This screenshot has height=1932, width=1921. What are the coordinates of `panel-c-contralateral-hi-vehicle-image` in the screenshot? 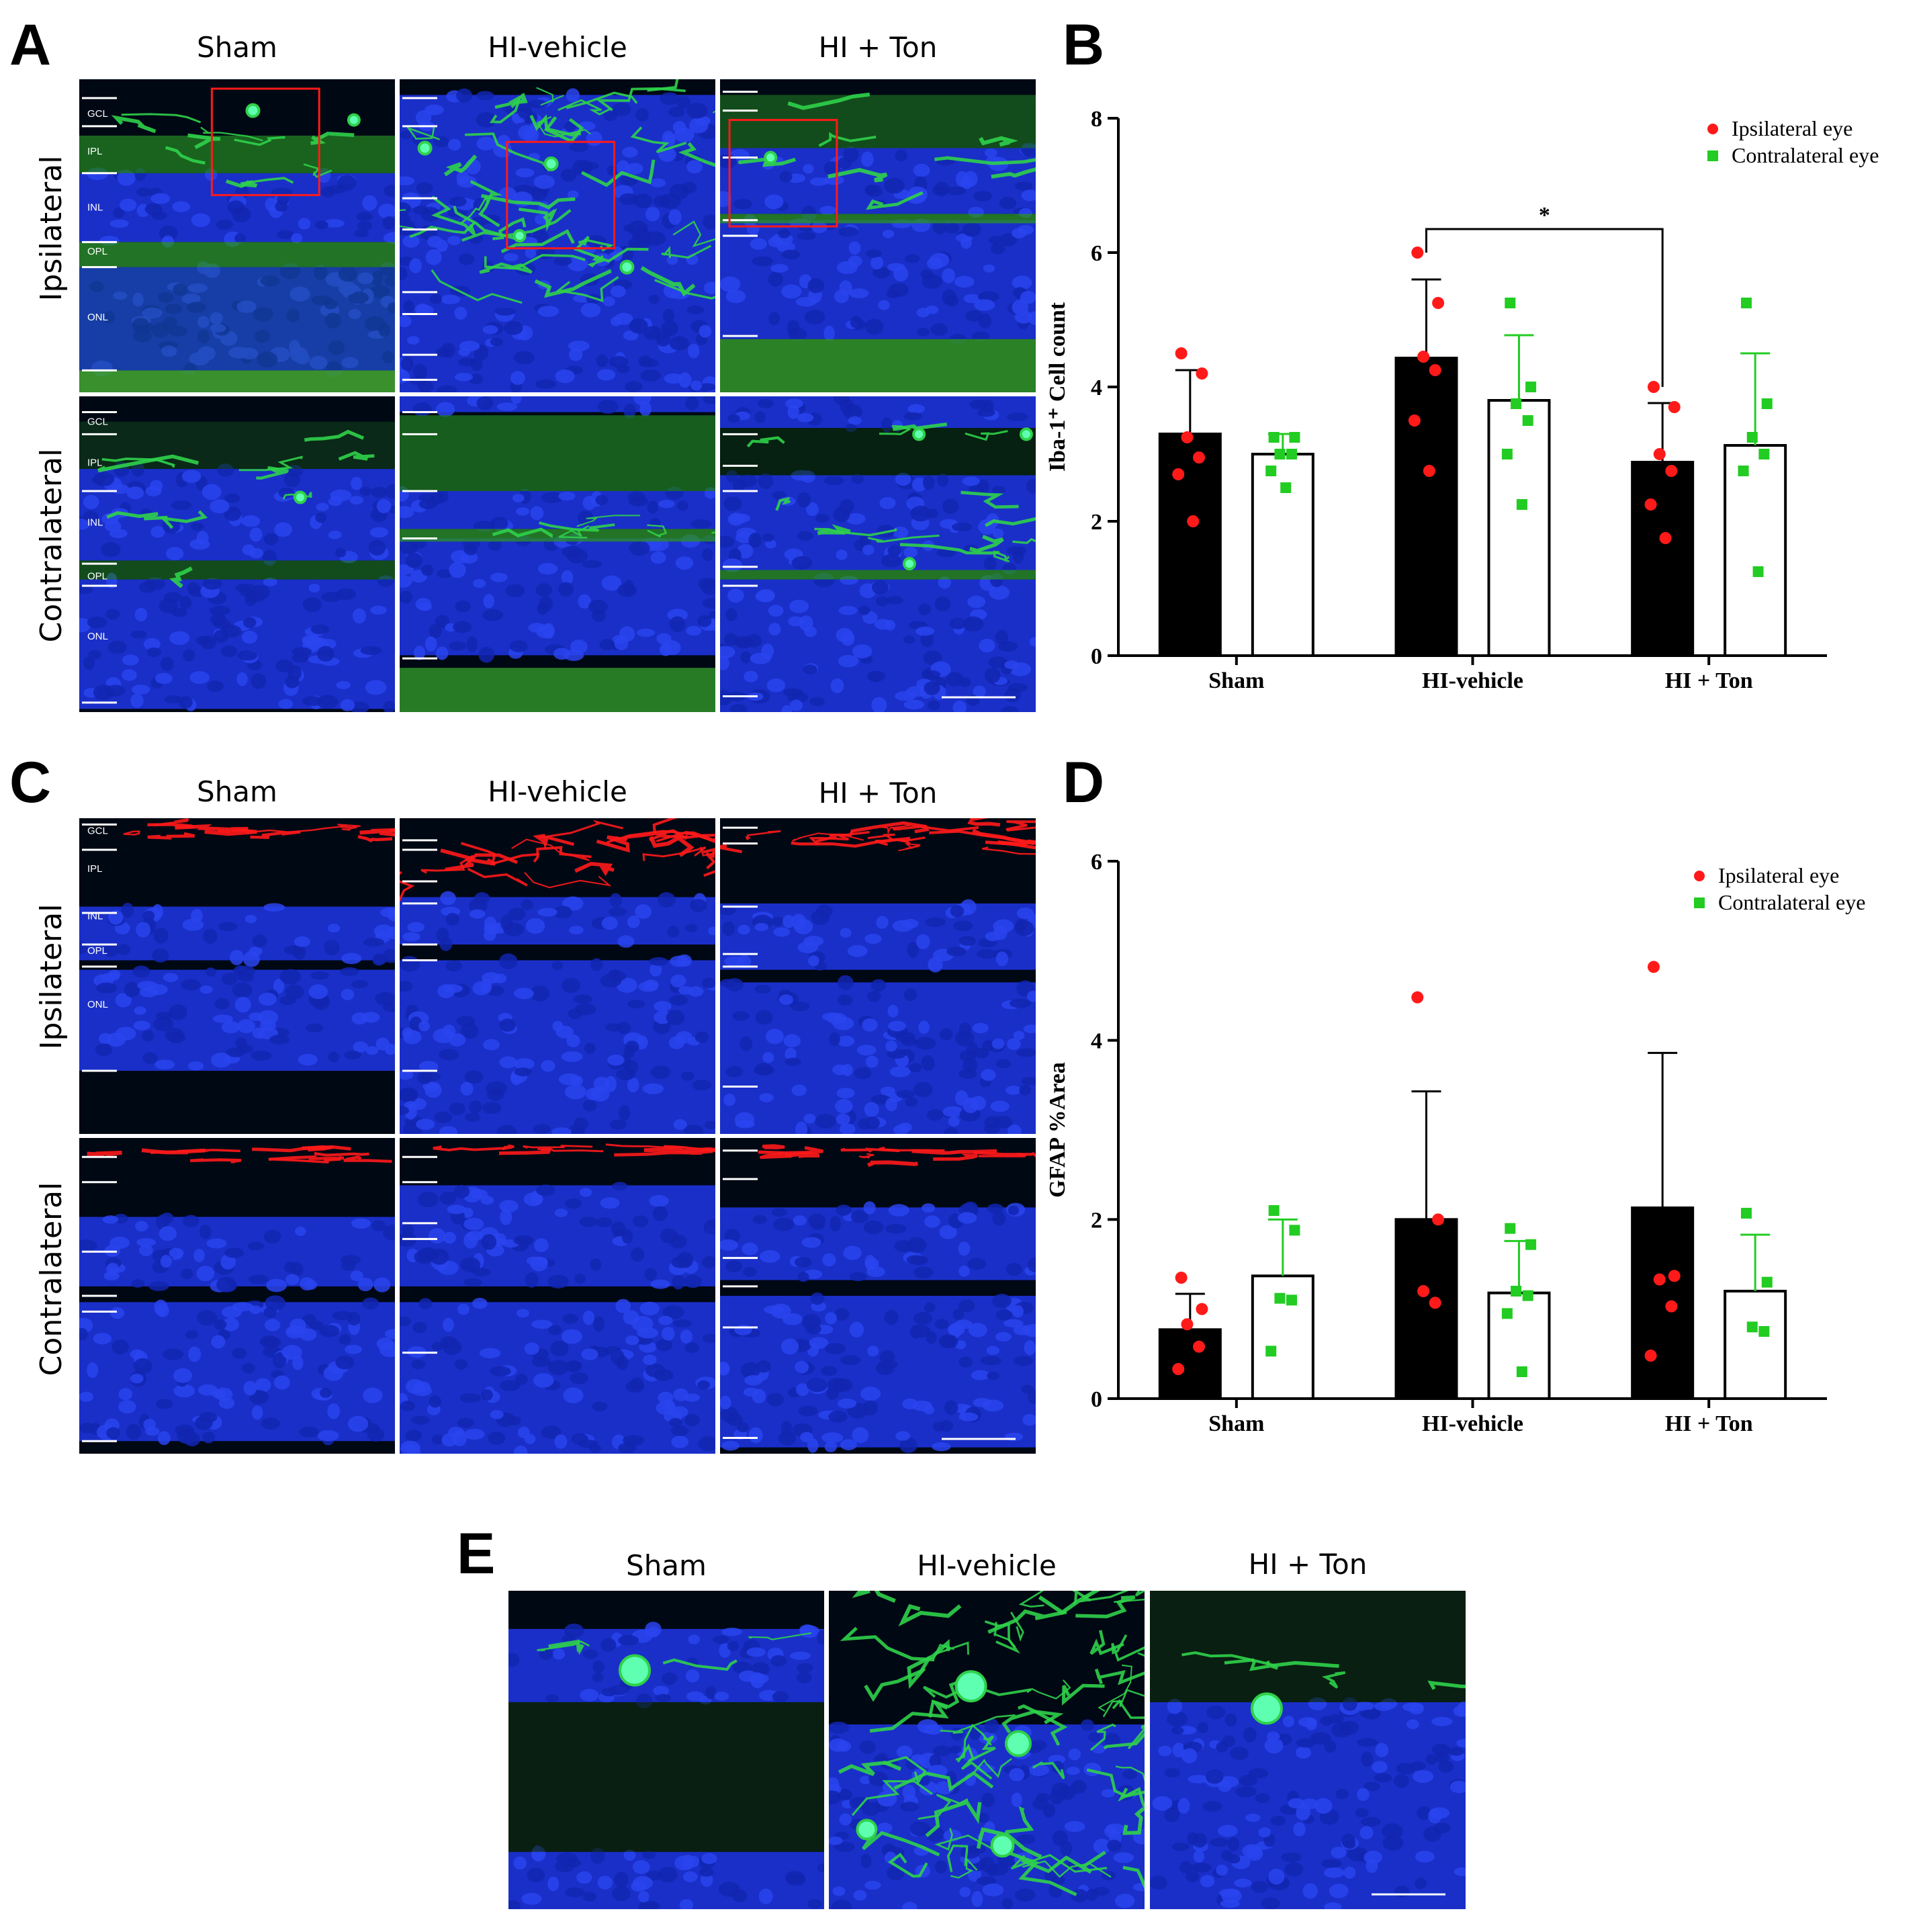 It's located at (557, 1296).